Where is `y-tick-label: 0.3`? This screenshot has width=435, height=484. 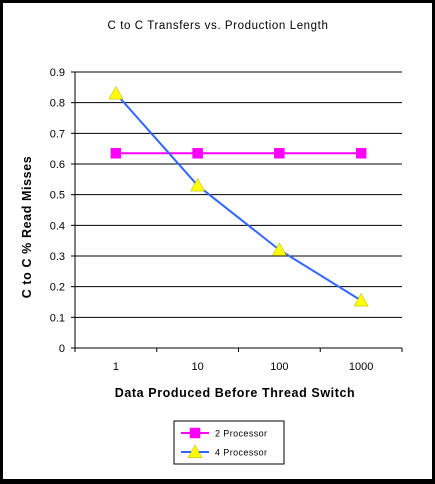
y-tick-label: 0.3 is located at coordinates (57, 257).